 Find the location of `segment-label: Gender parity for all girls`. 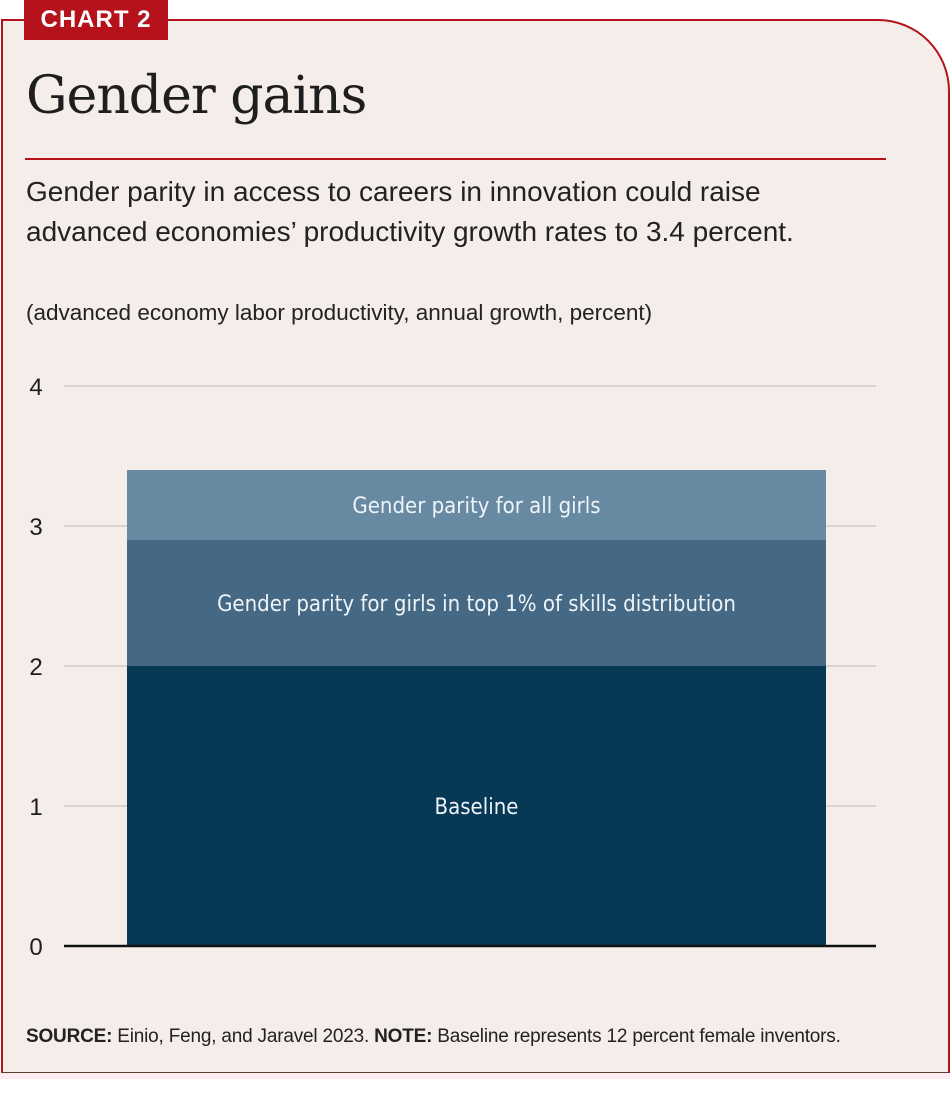

segment-label: Gender parity for all girls is located at coordinates (476, 506).